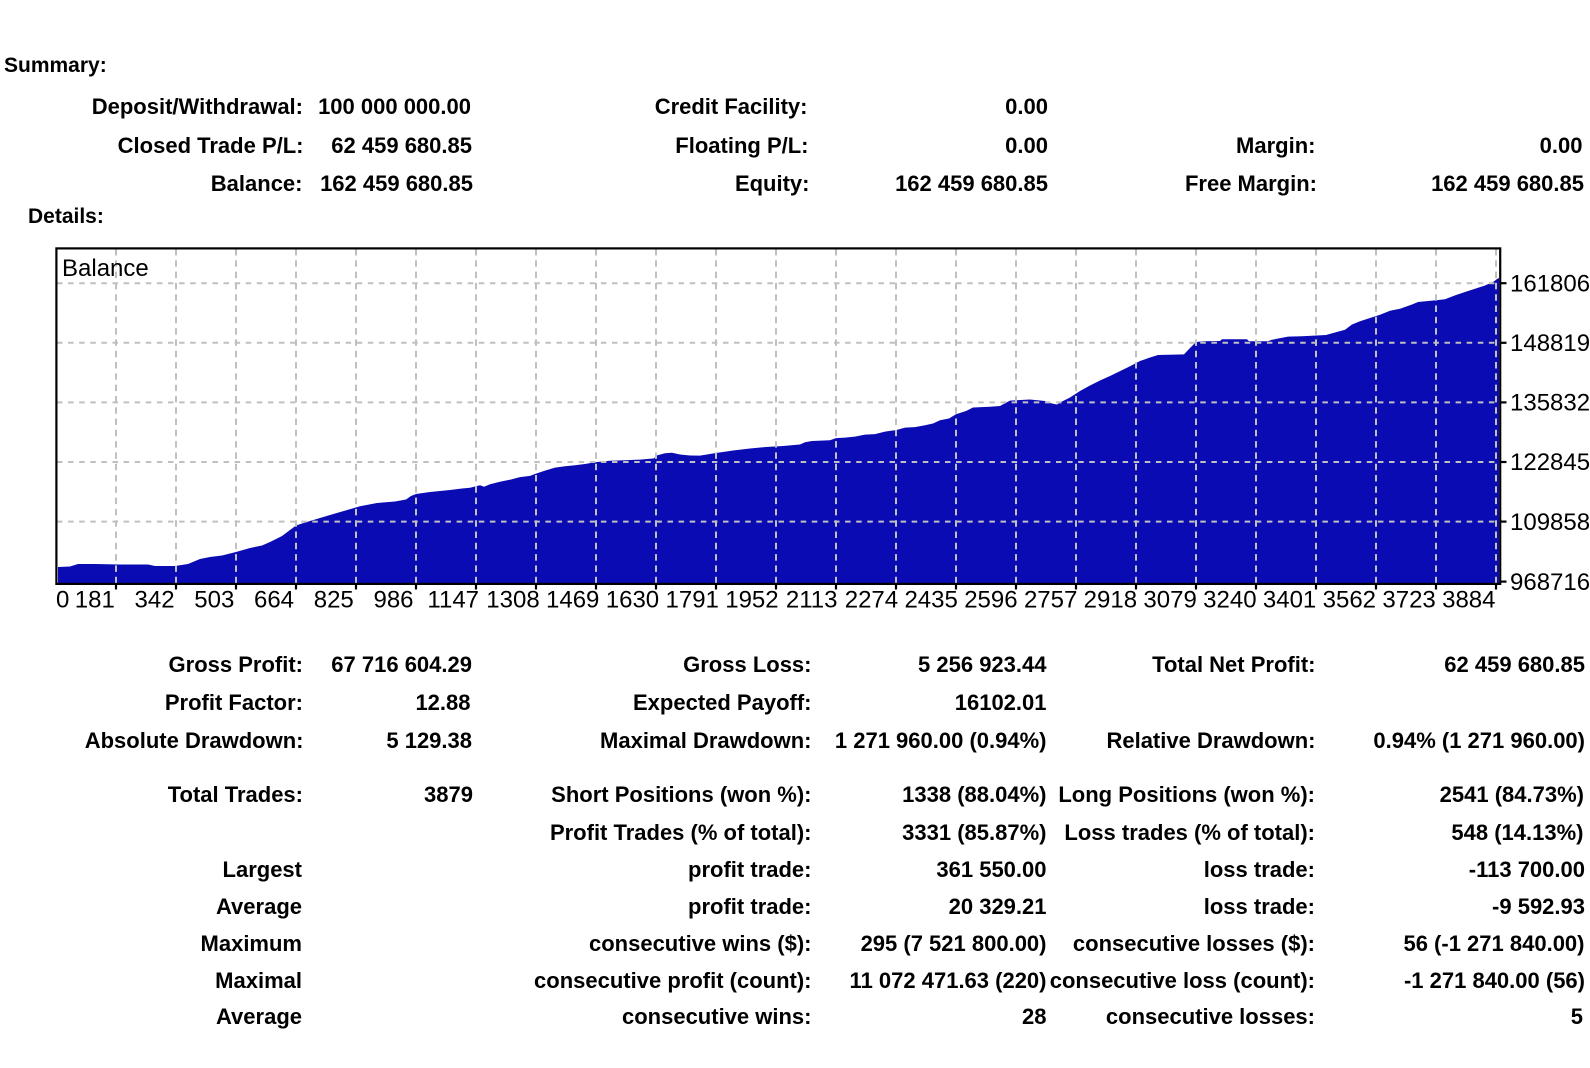  What do you see at coordinates (930, 600) in the screenshot?
I see `svg-text: 2435` at bounding box center [930, 600].